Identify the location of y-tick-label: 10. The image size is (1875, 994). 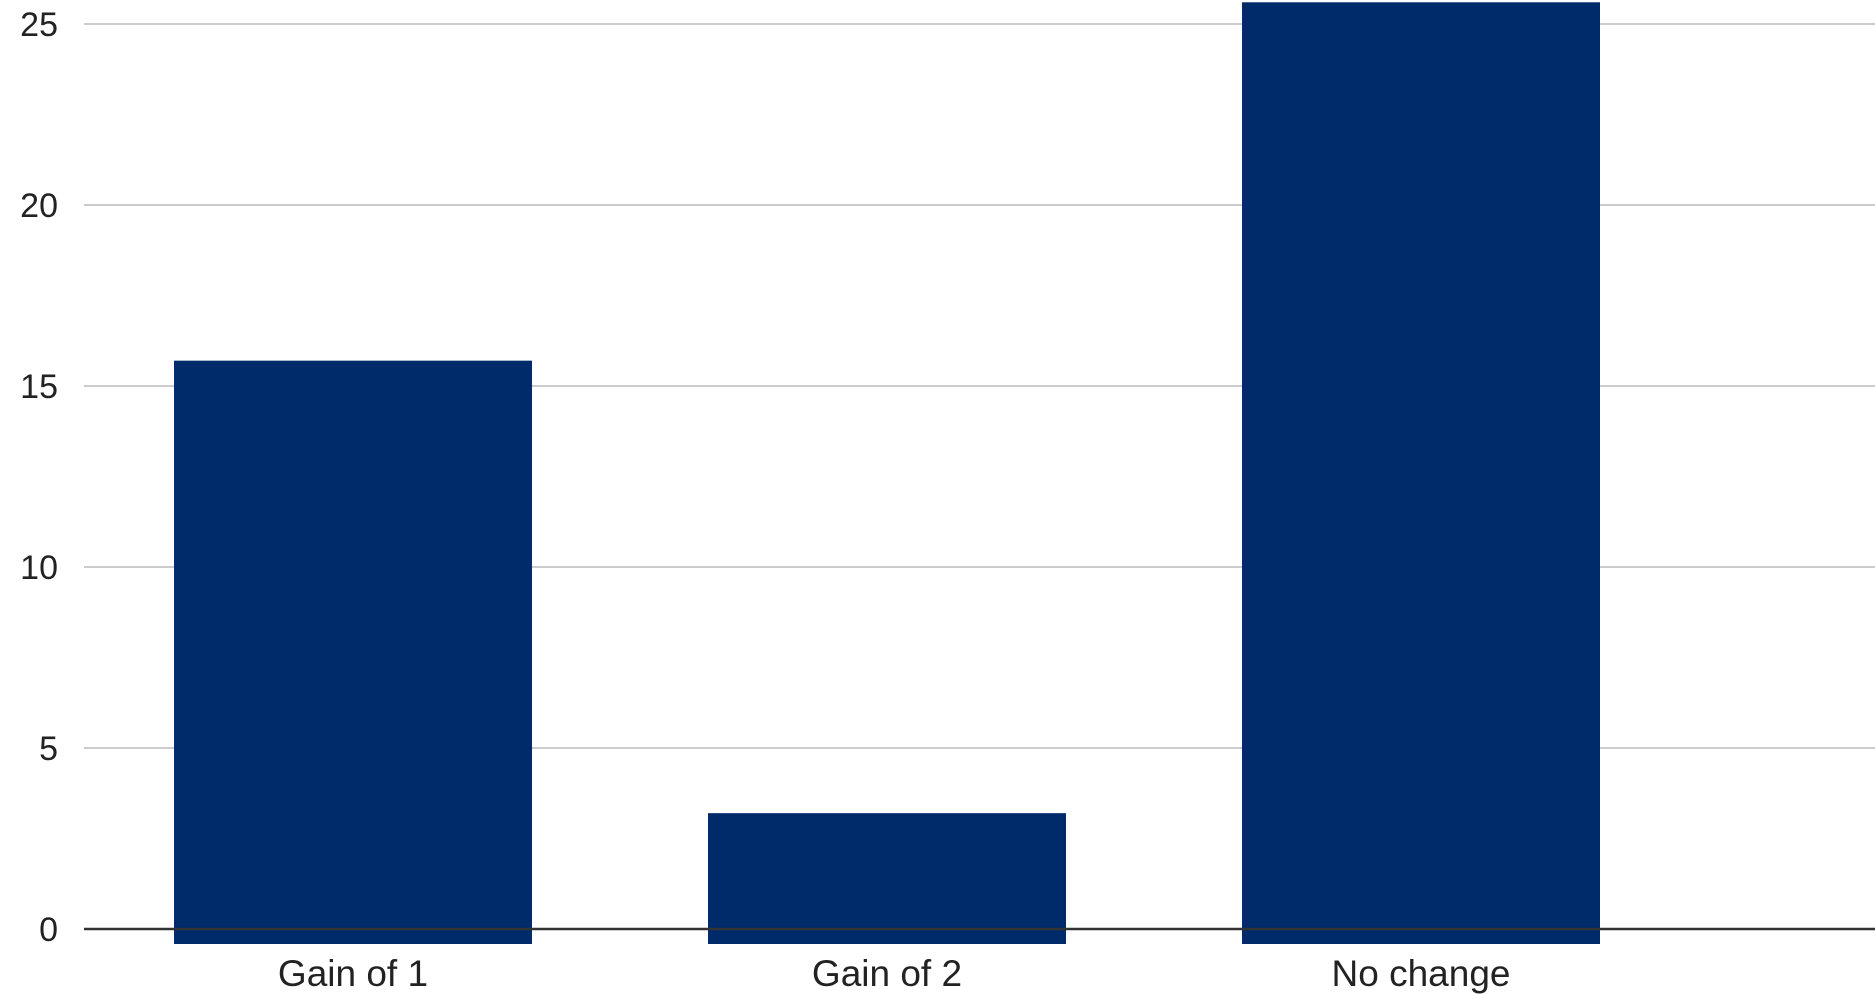
(39, 568).